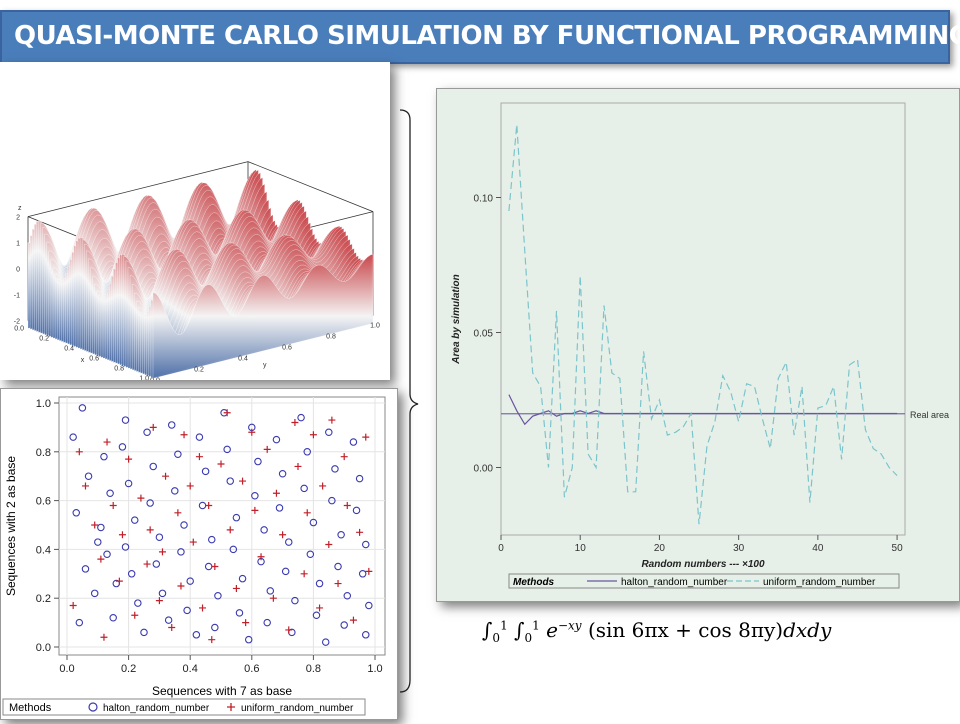 This screenshot has height=724, width=960. I want to click on scatter-y-tick-label: 1.0, so click(43, 404).